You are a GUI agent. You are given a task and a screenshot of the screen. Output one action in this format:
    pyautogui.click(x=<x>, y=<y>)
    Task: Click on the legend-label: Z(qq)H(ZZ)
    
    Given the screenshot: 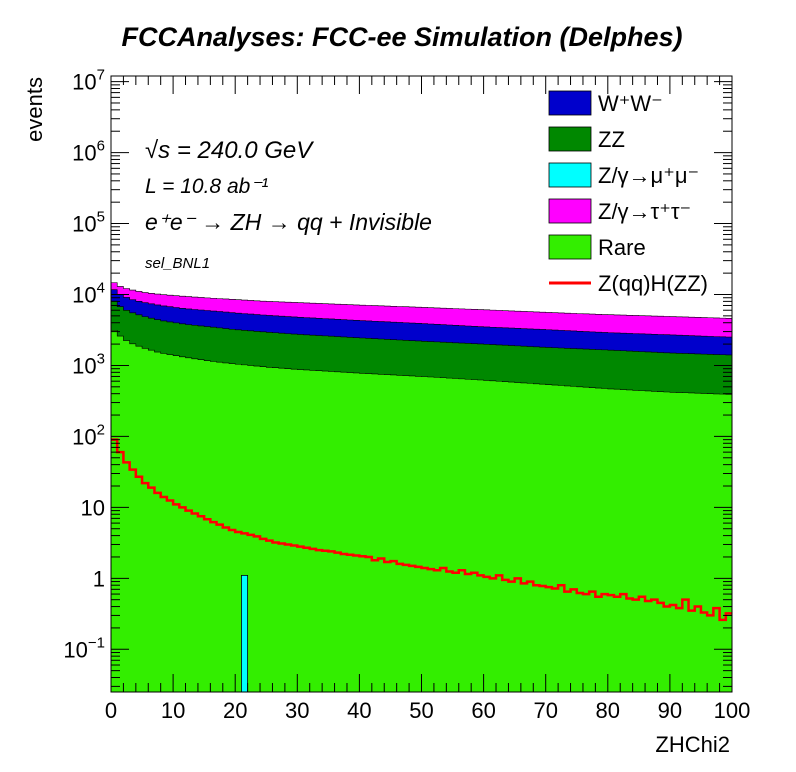 What is the action you would take?
    pyautogui.click(x=653, y=283)
    